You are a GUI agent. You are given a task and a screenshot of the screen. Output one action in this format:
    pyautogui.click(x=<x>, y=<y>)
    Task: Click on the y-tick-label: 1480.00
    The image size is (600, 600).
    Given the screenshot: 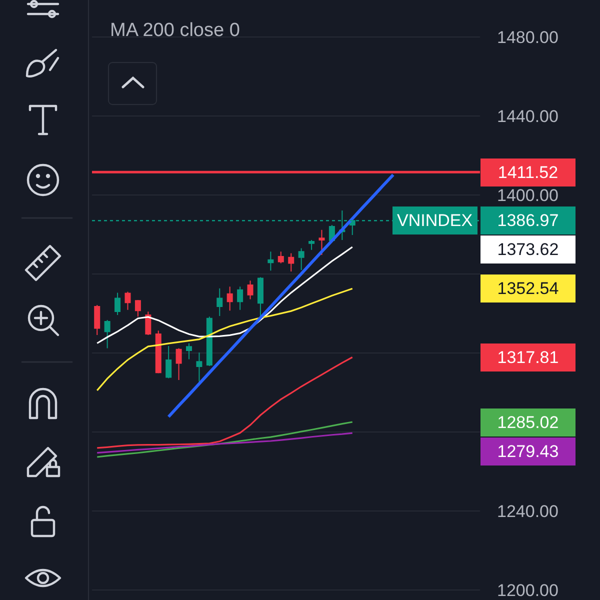 What is the action you would take?
    pyautogui.click(x=527, y=37)
    